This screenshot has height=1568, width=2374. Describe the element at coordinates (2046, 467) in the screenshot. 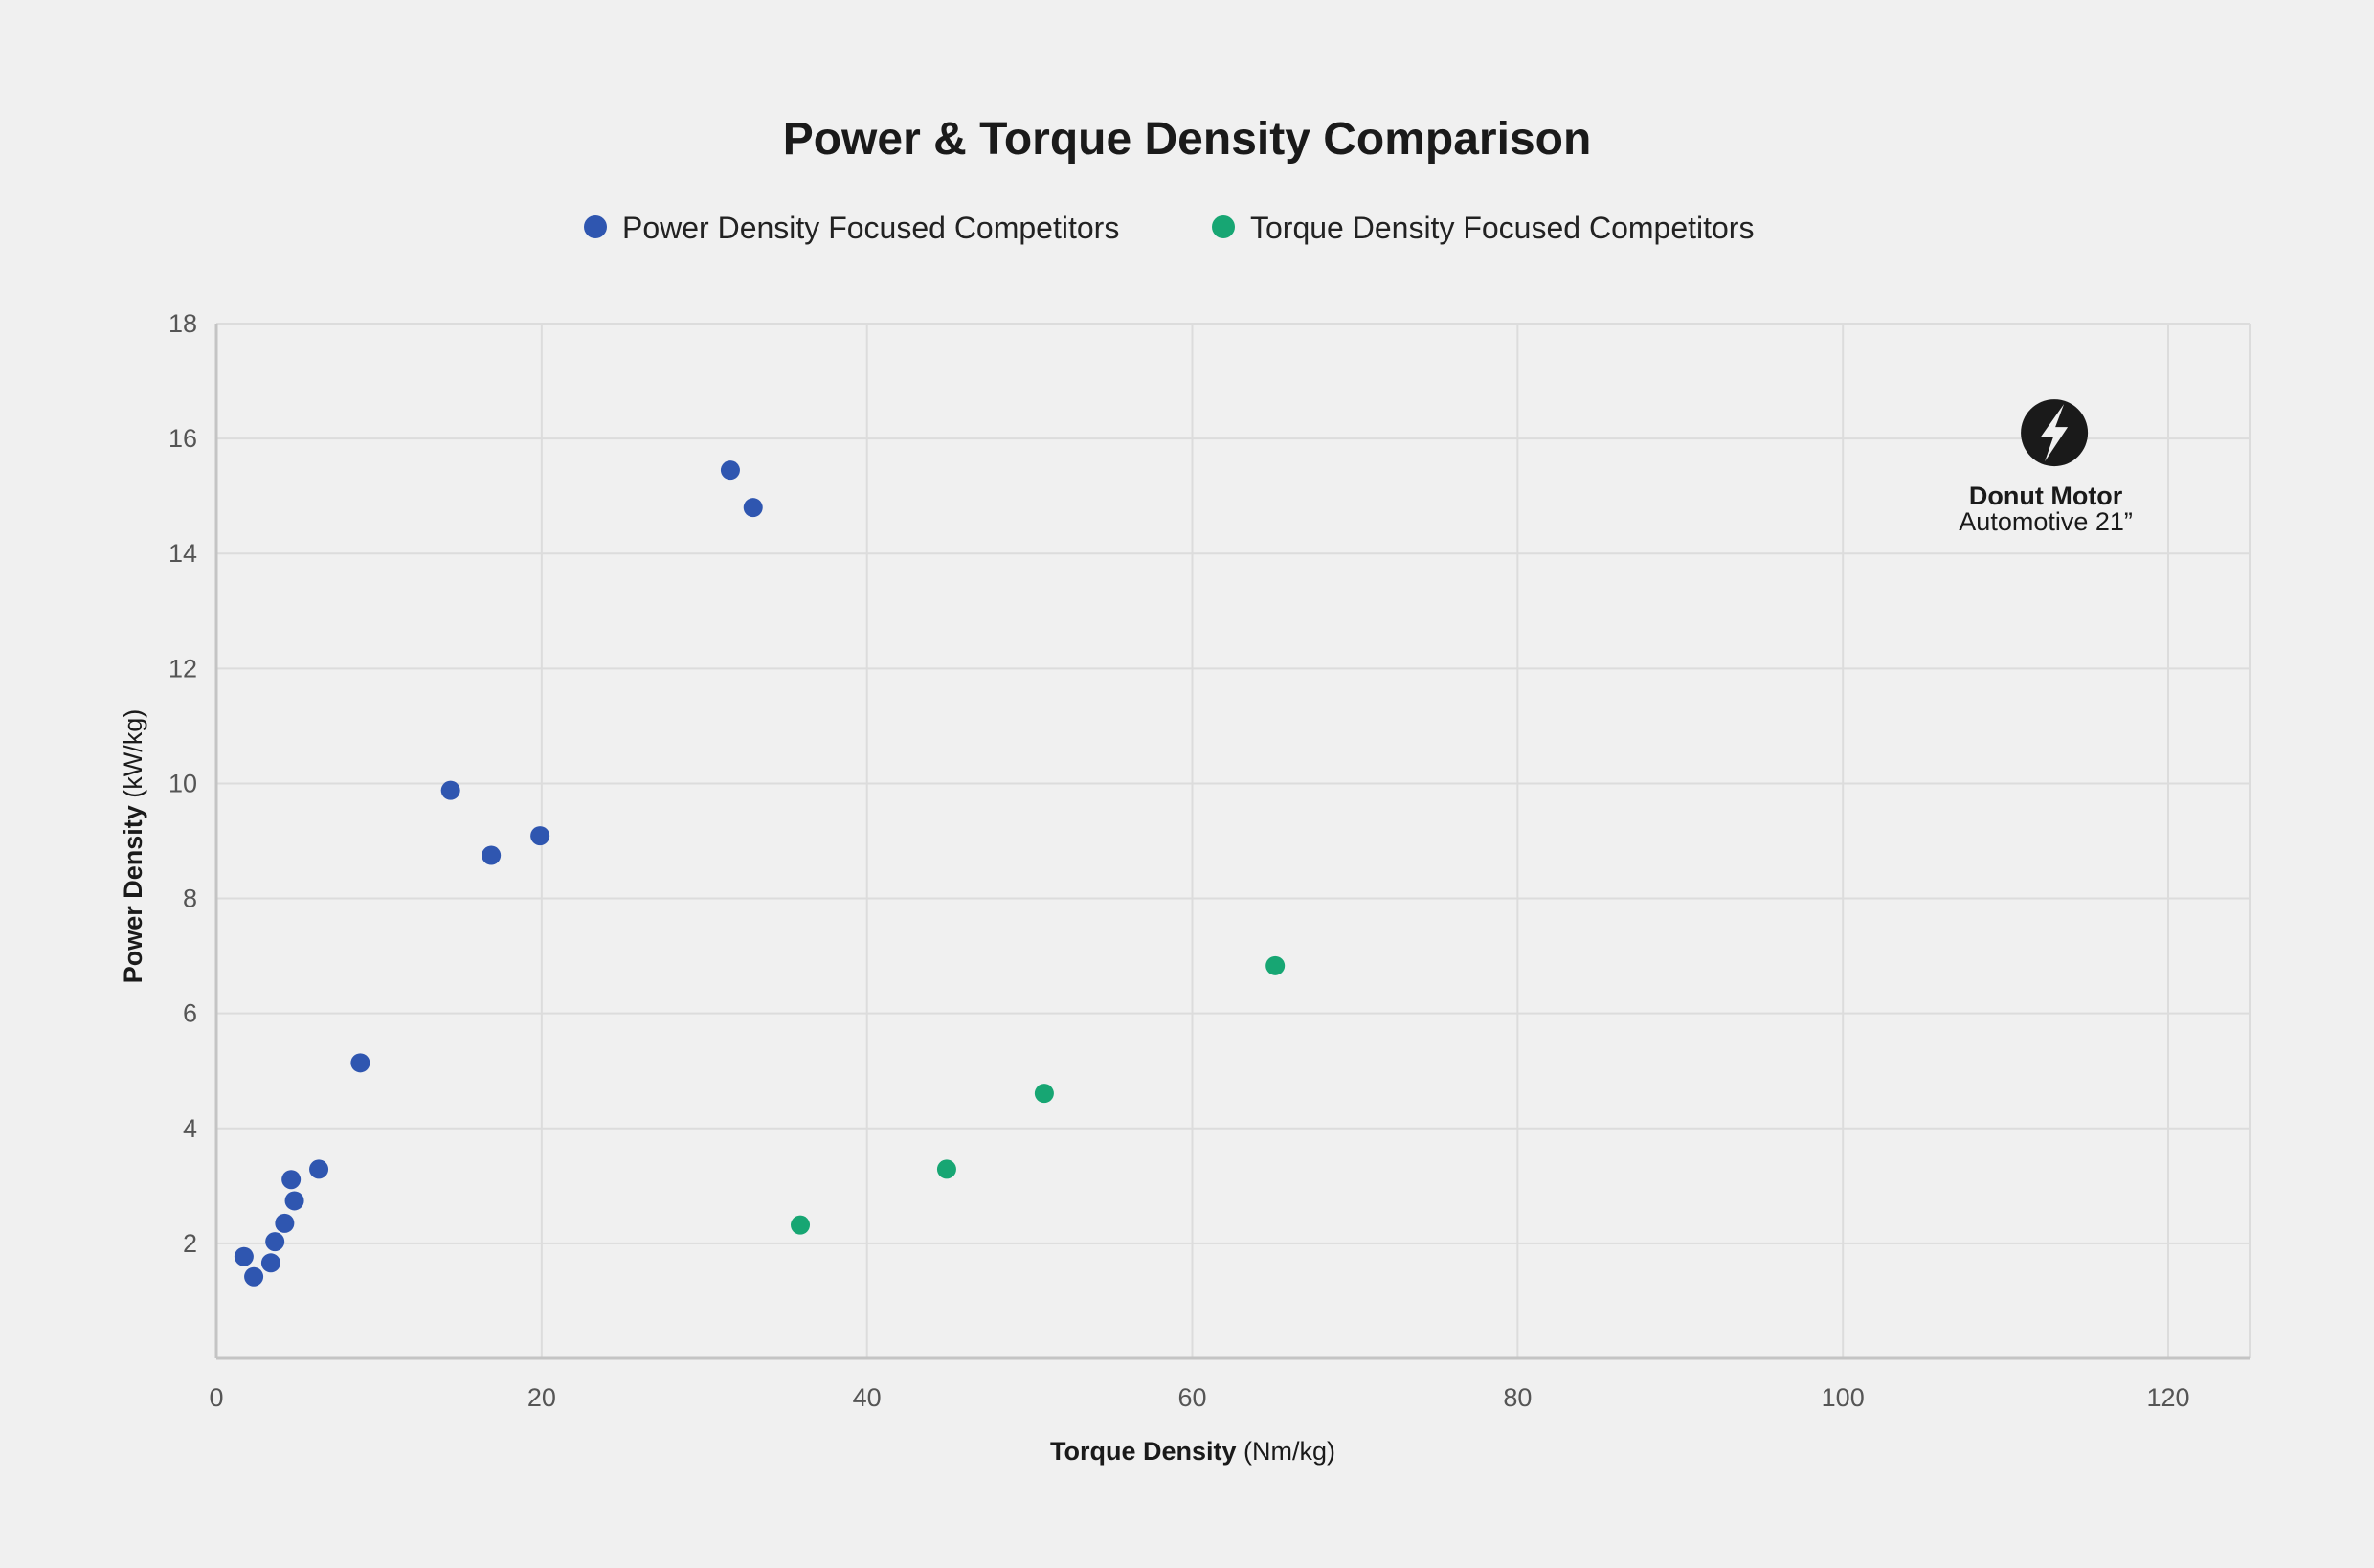

I see `donut-motor-annotation: Donut Motor Automotive 21”` at that location.